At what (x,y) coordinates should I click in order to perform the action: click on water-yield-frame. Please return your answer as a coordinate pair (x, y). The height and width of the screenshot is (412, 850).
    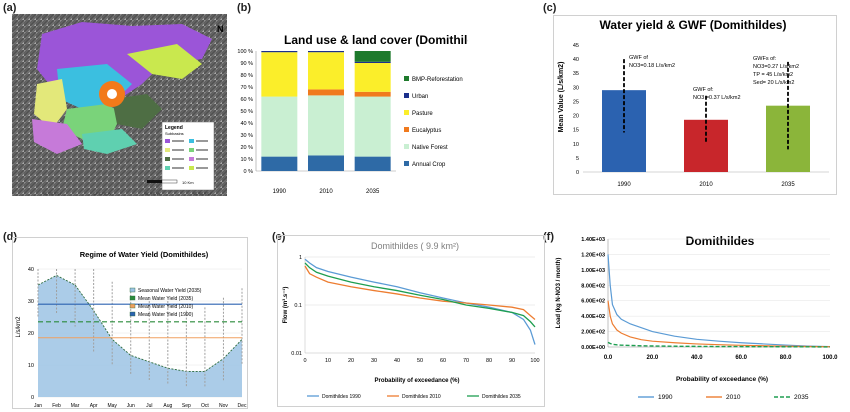
    Looking at the image, I should click on (695, 105).